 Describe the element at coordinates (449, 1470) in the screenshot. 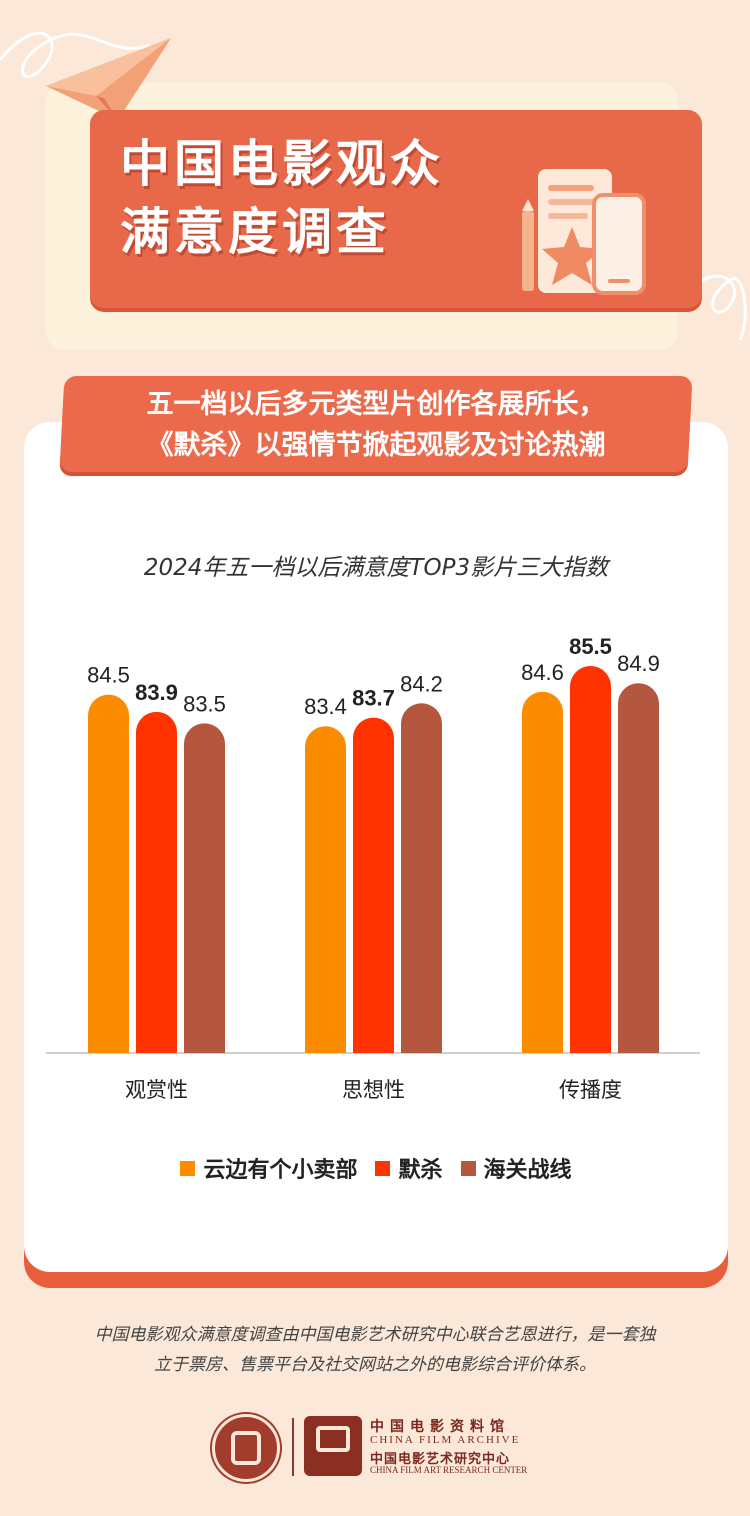

I see `org-name-en-2: CHINA FILM ART RESEARCH CENTER` at that location.